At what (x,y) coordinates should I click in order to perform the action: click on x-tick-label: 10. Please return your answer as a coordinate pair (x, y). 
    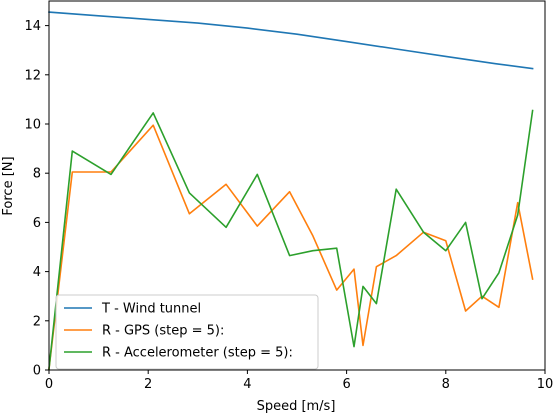
    Looking at the image, I should click on (545, 384).